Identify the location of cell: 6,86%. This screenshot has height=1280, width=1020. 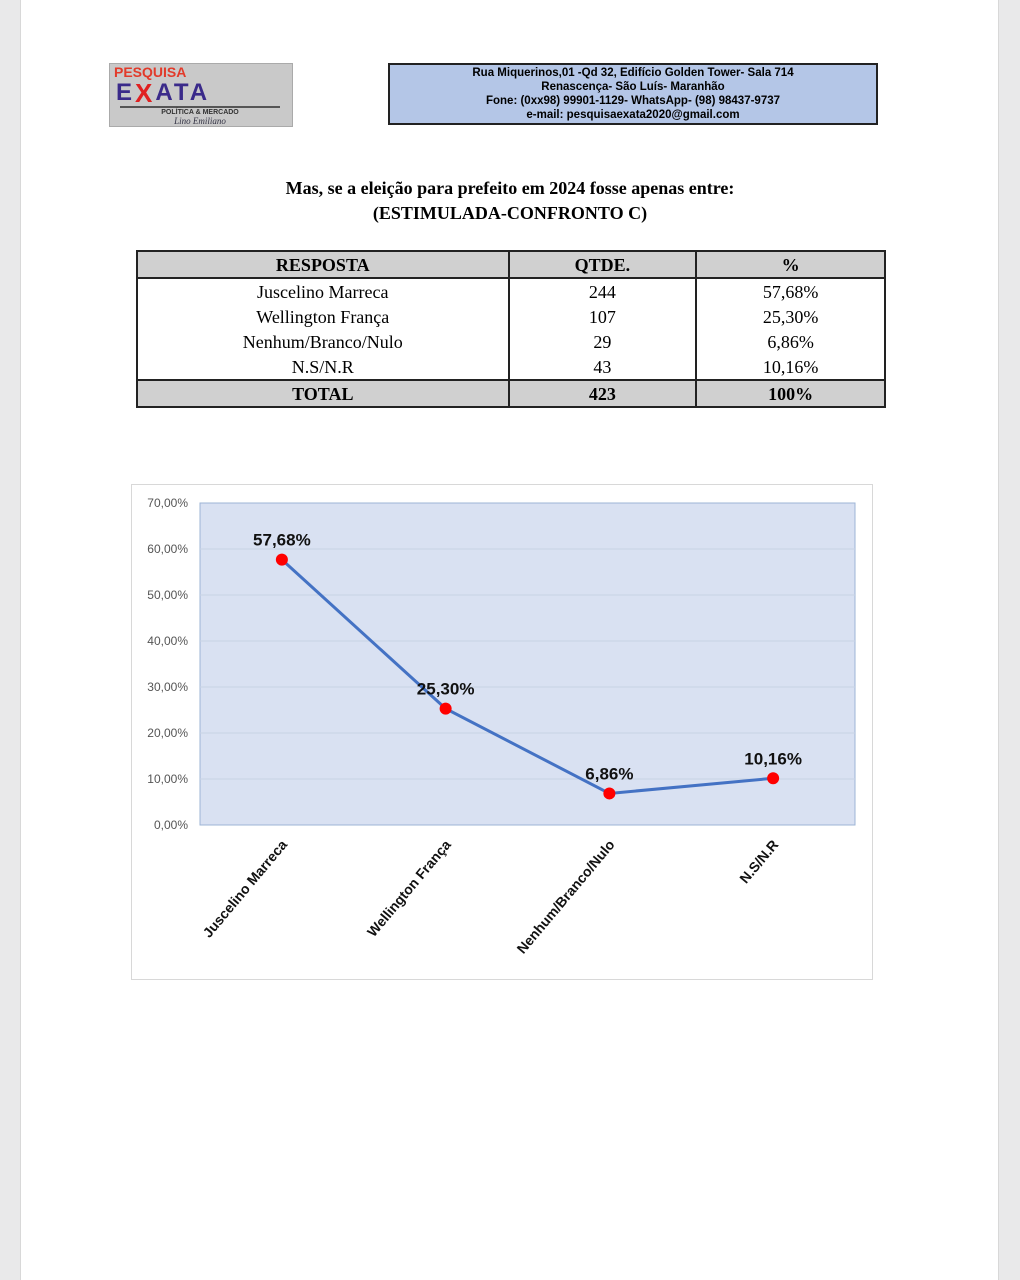
(790, 341).